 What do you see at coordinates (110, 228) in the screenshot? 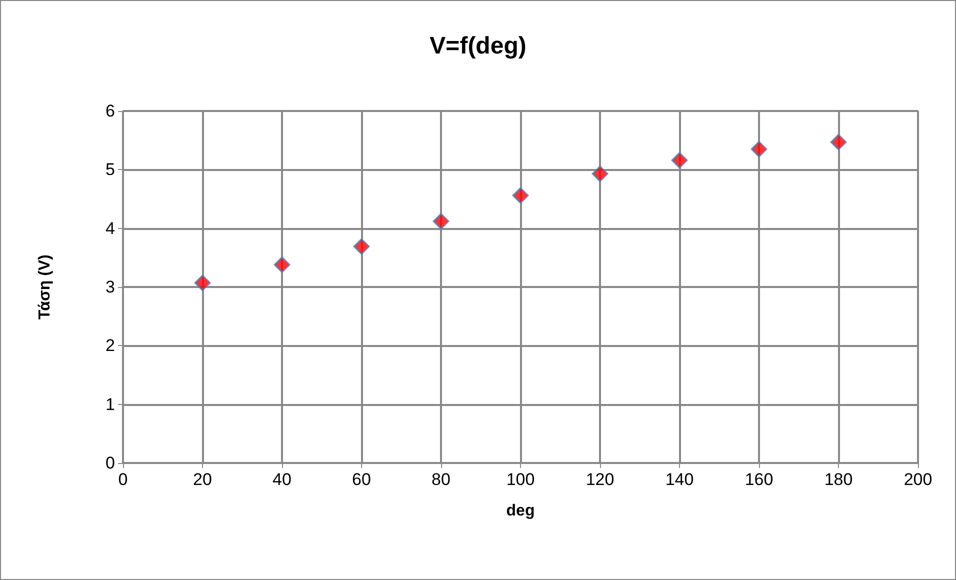
I see `y-tick-label: 4` at bounding box center [110, 228].